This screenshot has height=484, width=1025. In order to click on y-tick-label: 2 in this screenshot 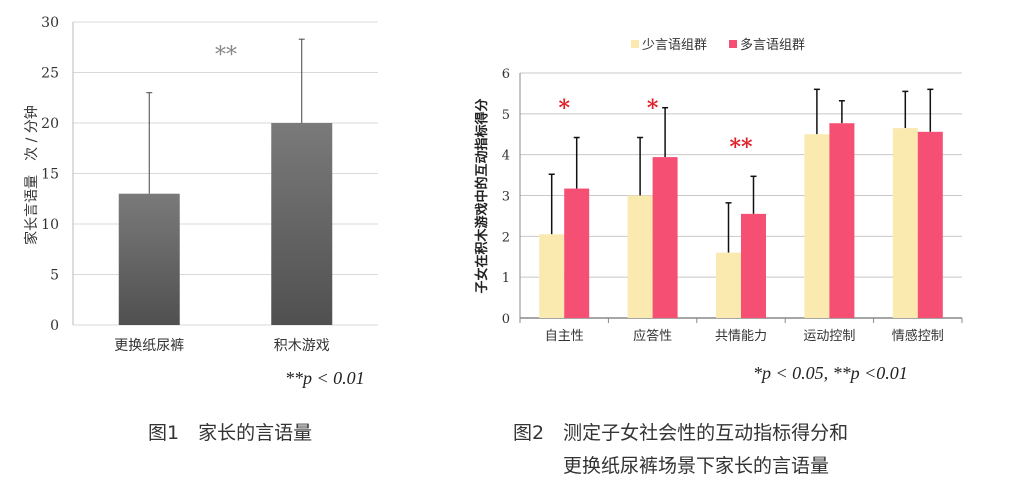, I will do `click(506, 237)`.